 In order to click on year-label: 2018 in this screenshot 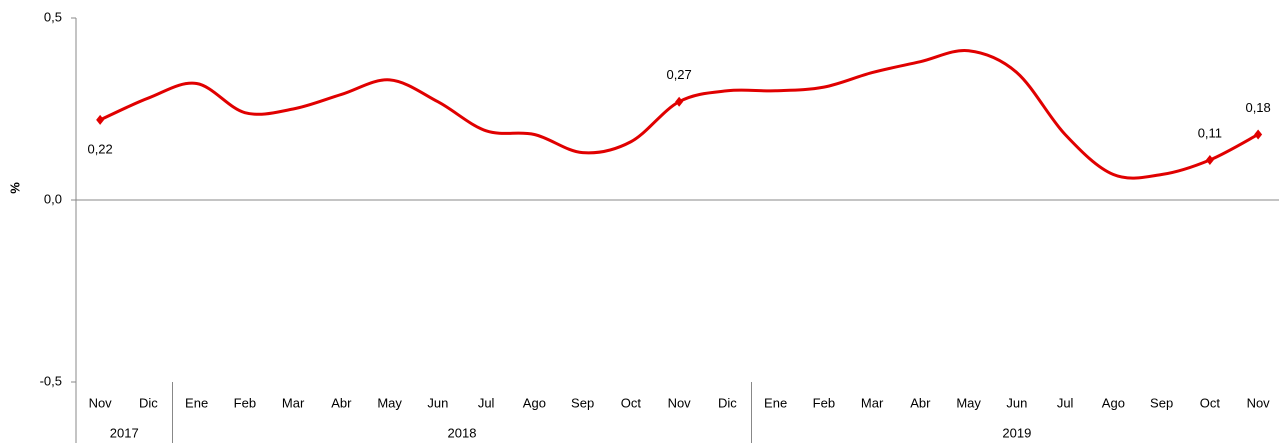, I will do `click(462, 432)`.